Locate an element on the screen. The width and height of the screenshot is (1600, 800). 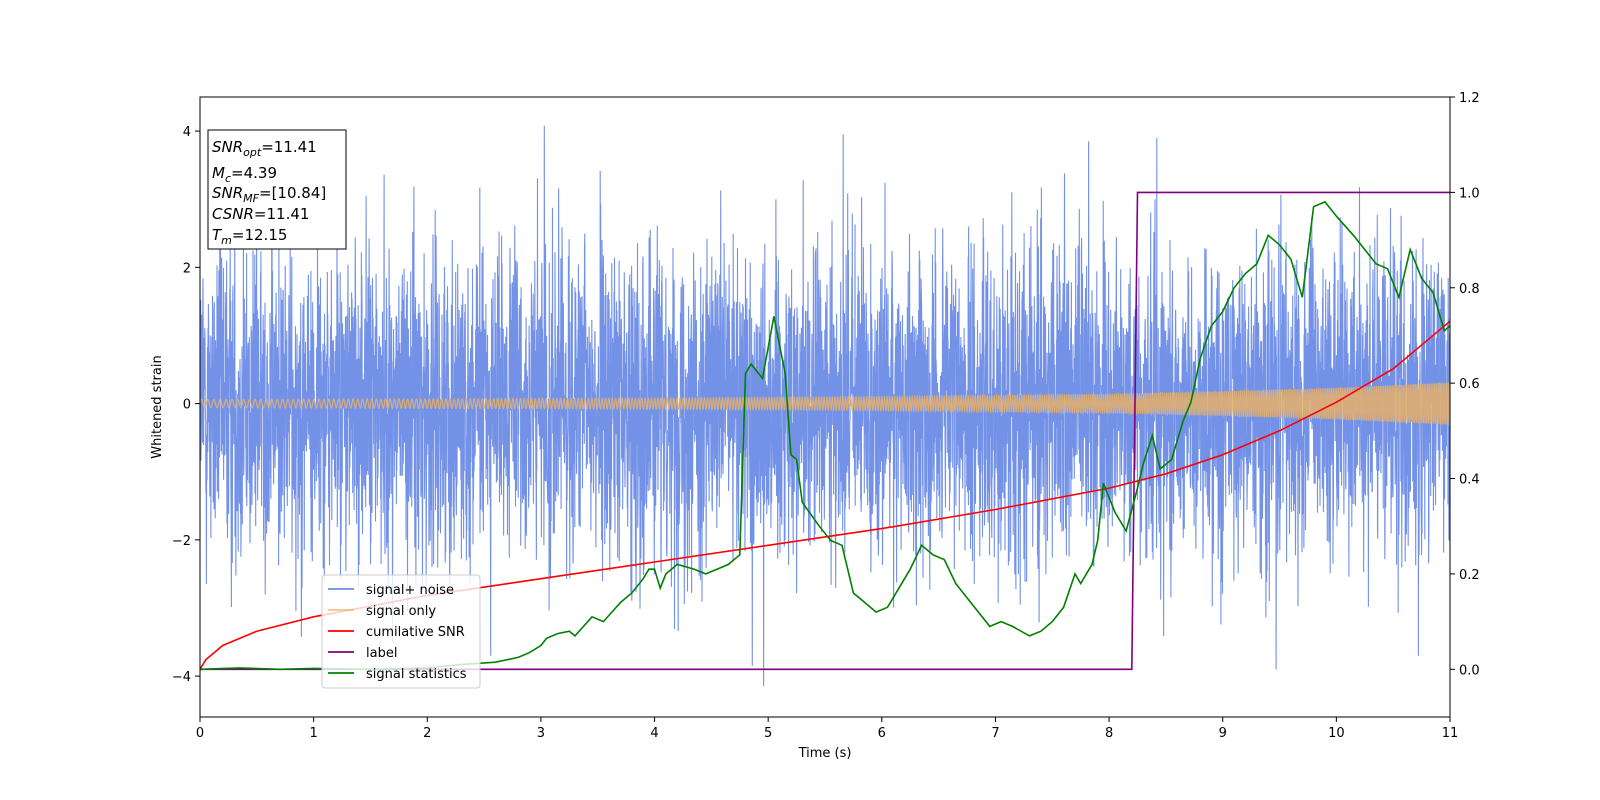
y2-tick-label: 0.6 is located at coordinates (1469, 384).